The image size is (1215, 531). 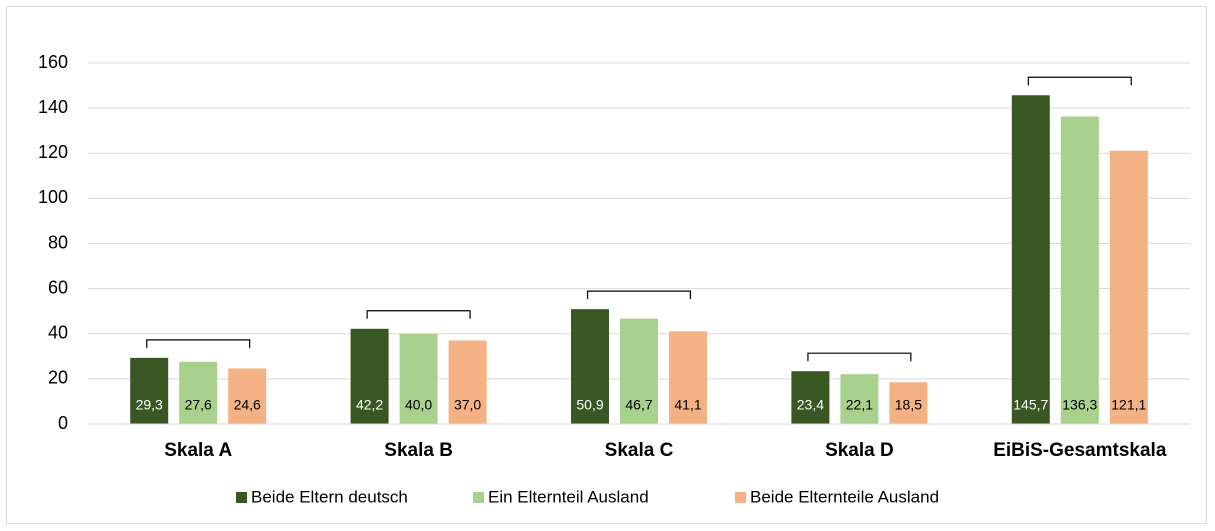 I want to click on x-tick-label: Skala B, so click(x=418, y=450).